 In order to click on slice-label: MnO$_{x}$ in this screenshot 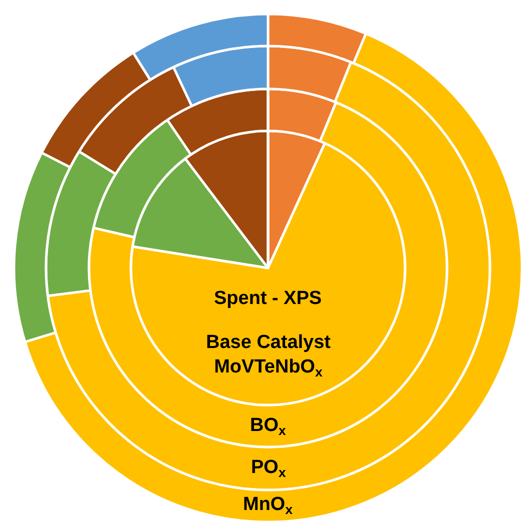, I will do `click(268, 505)`.